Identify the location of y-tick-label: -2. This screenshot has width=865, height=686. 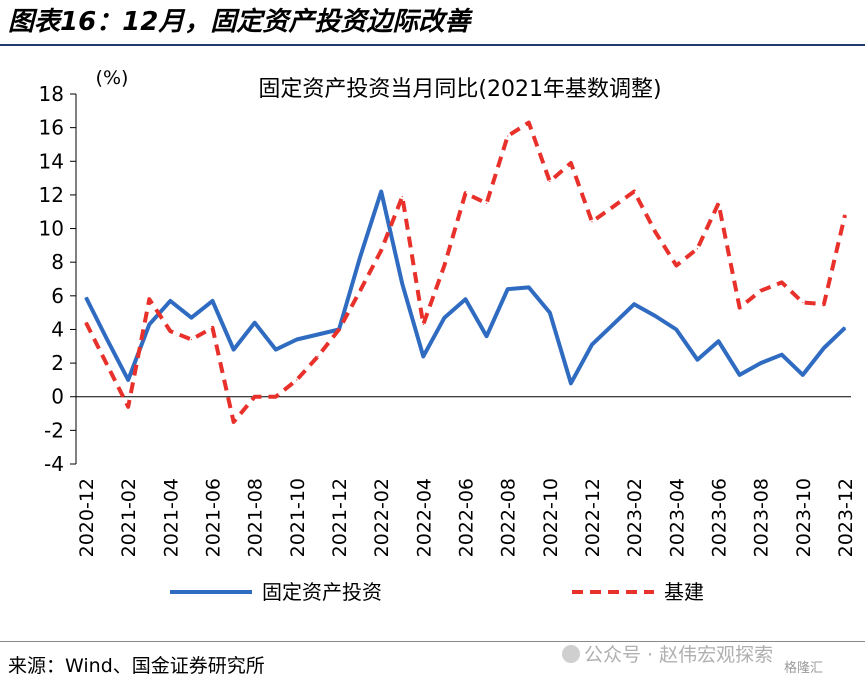
(54, 430).